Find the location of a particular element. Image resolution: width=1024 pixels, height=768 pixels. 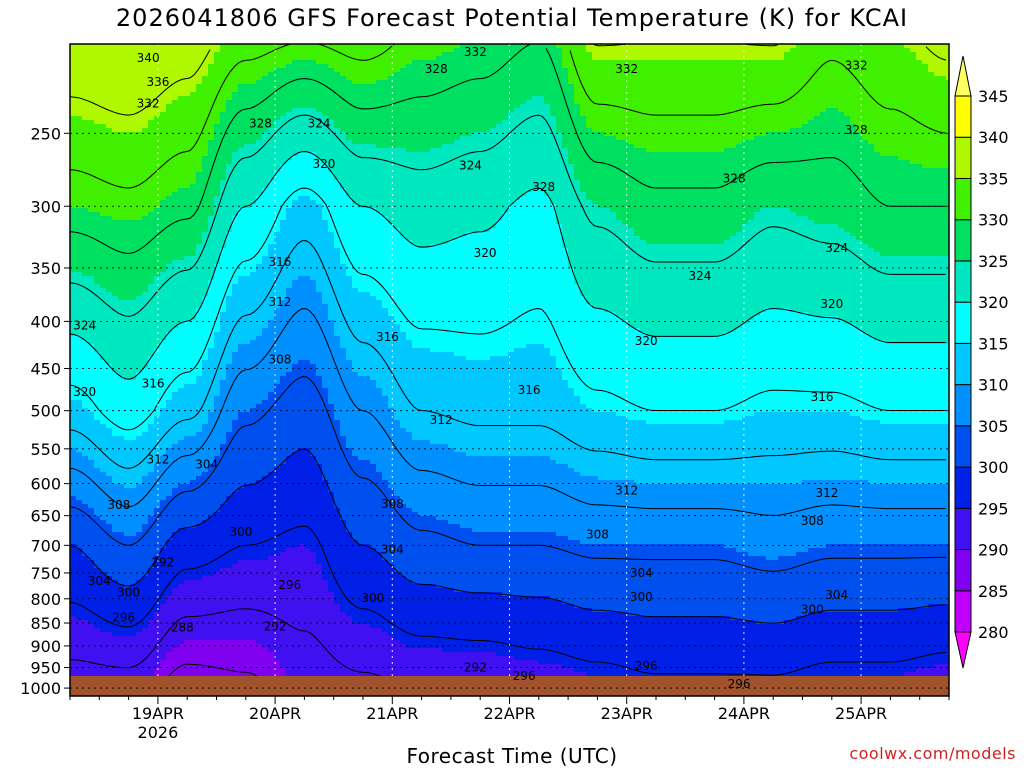

contour-label: 304 is located at coordinates (206, 465).